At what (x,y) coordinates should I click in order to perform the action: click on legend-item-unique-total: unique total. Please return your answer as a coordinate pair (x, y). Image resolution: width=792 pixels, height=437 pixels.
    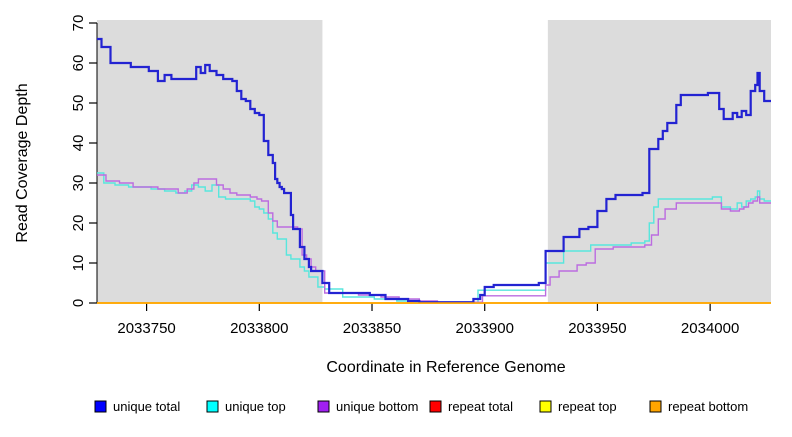
    Looking at the image, I should click on (137, 406).